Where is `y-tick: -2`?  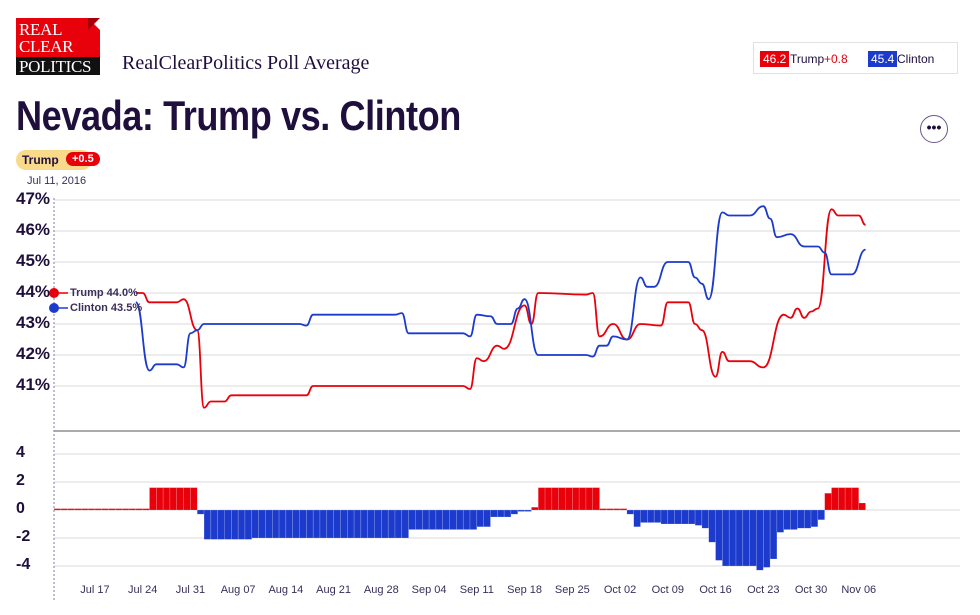 y-tick: -2 is located at coordinates (23, 536).